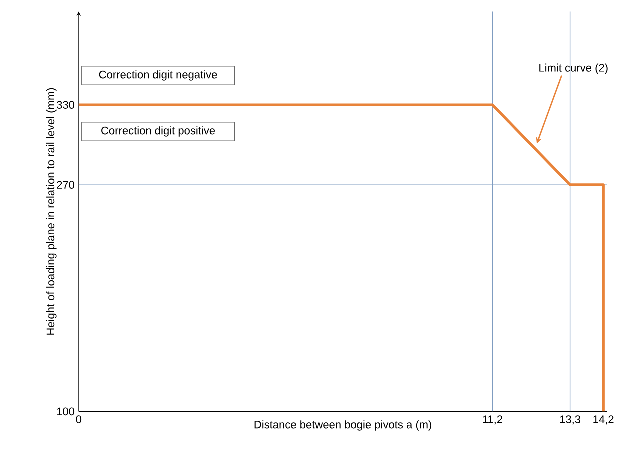 The image size is (620, 466). What do you see at coordinates (574, 69) in the screenshot?
I see `annotation: Limit curve (2)` at bounding box center [574, 69].